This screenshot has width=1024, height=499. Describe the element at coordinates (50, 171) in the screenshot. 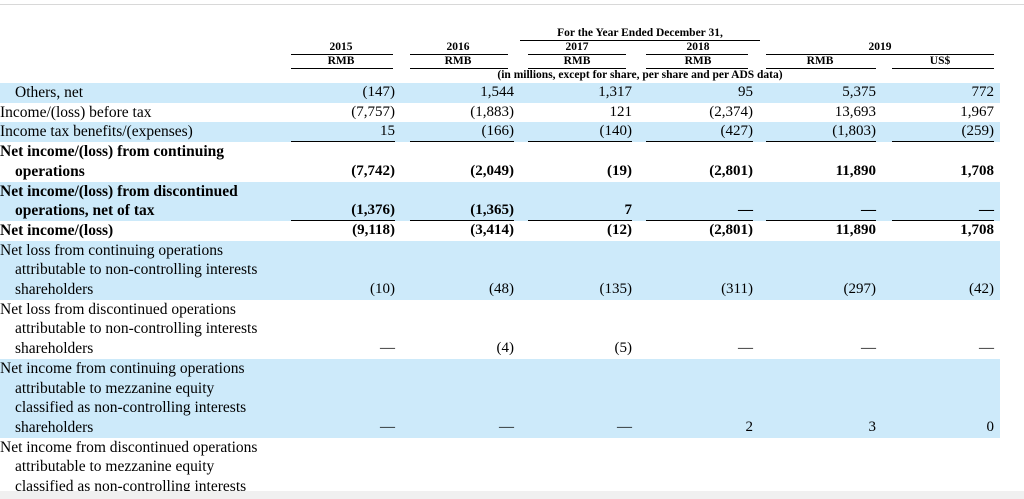

I see `row-label-line: operations` at that location.